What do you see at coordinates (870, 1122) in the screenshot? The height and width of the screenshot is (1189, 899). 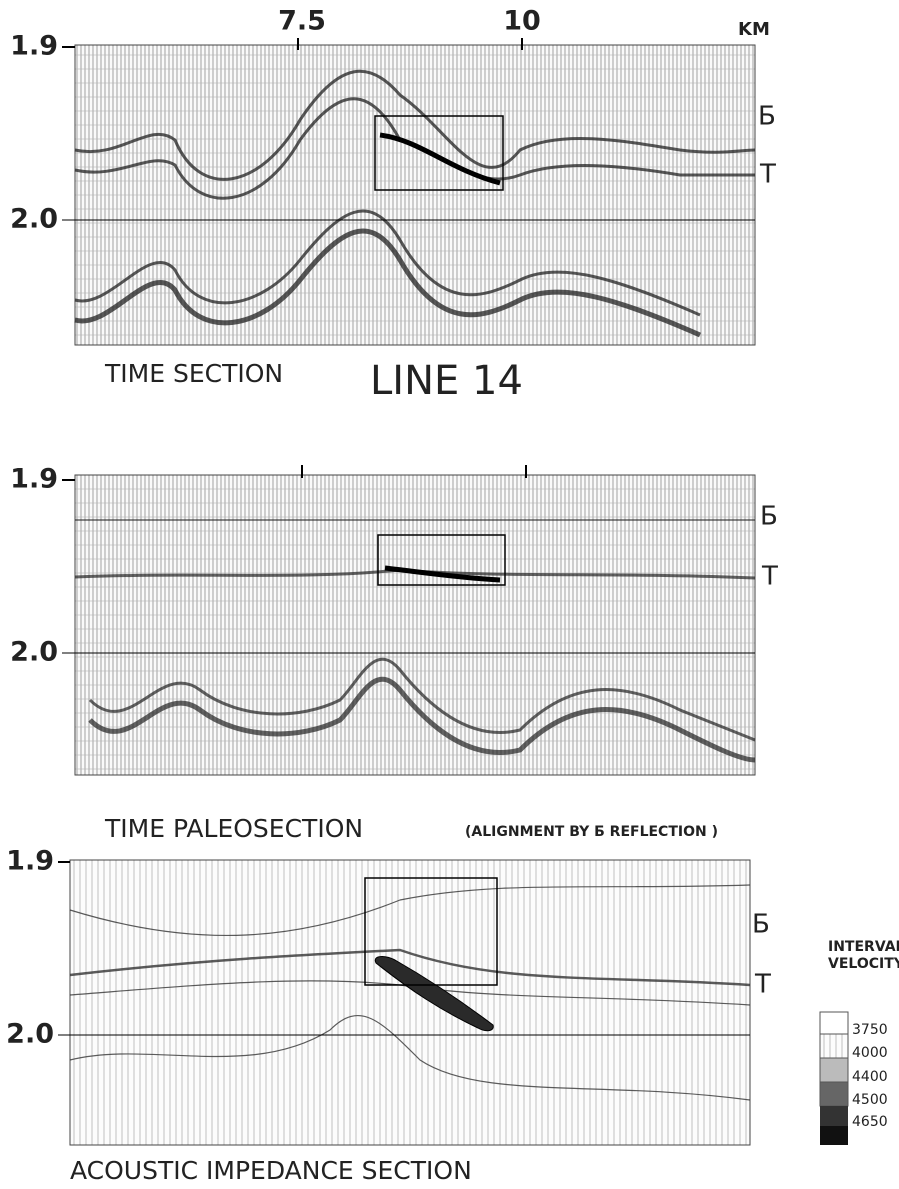 I see `legend-value: 4650` at bounding box center [870, 1122].